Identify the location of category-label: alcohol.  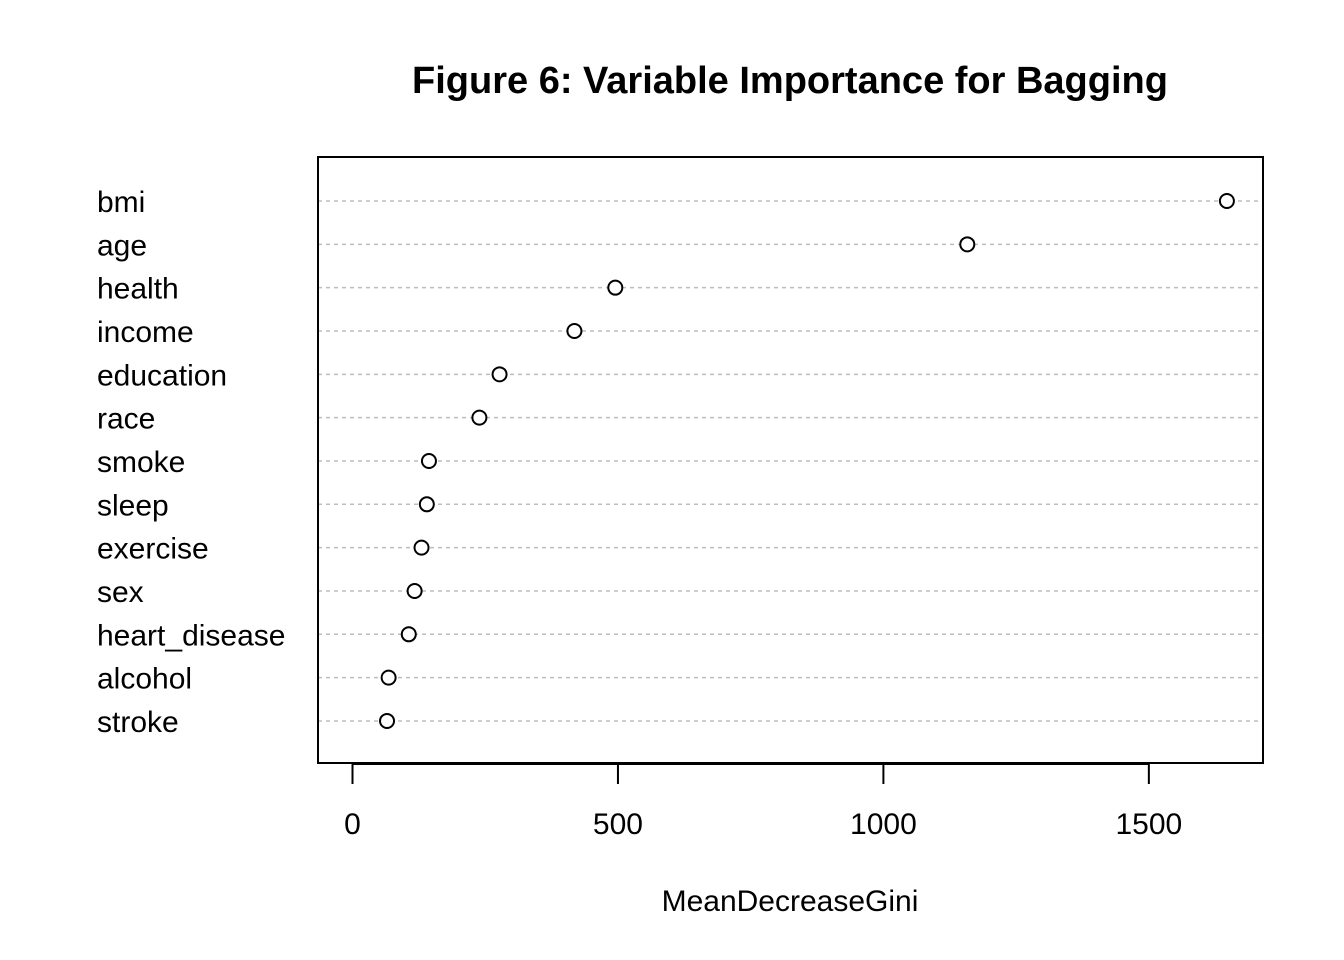
(144, 679).